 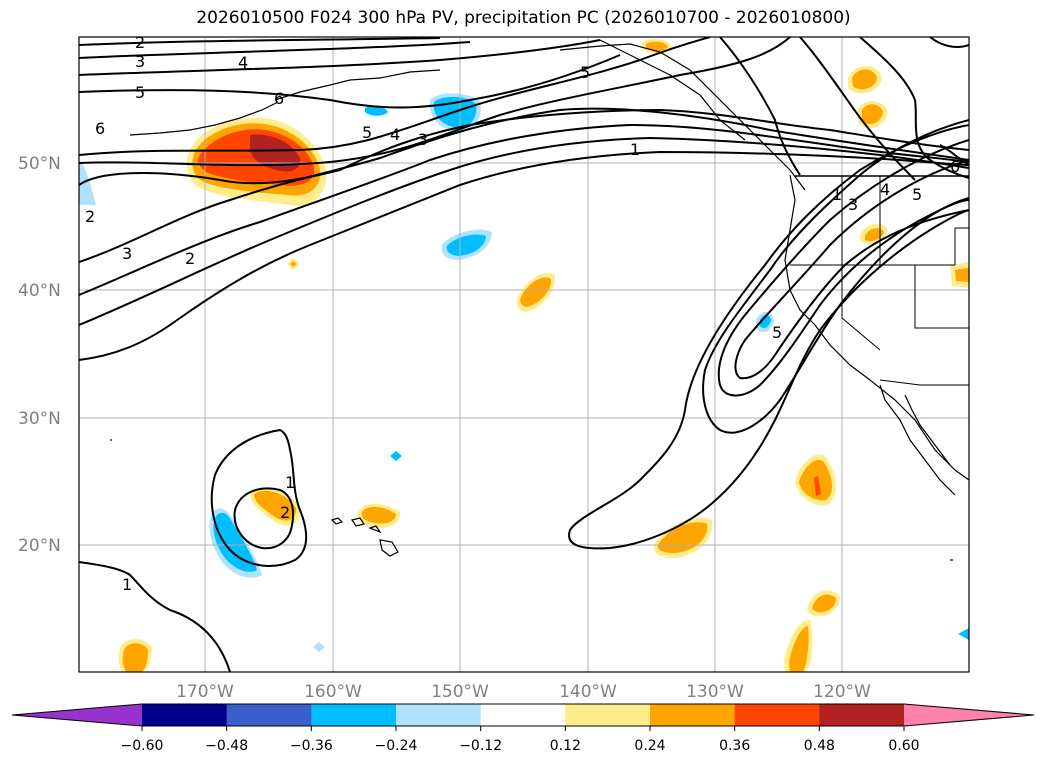 I want to click on colorbar-tick-label: −0.24, so click(x=396, y=746).